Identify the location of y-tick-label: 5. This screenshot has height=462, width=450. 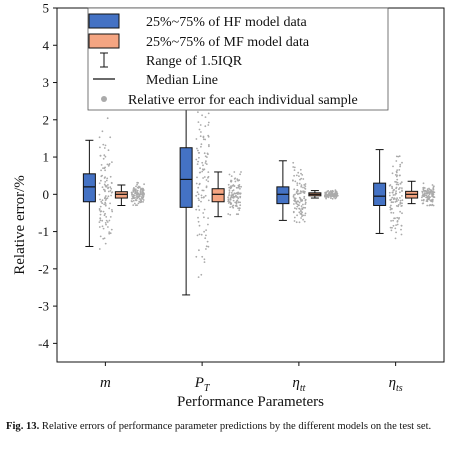
(46, 8).